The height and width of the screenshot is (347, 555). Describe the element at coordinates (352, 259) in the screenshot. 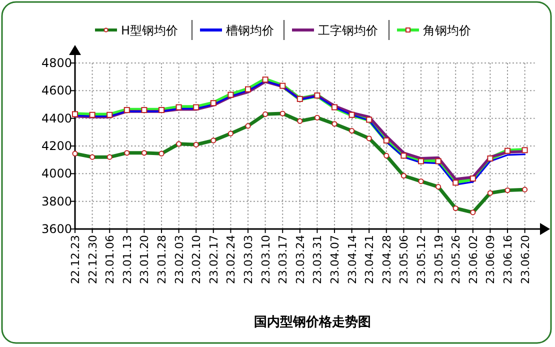

I see `x-tick-label: 23.04.14` at that location.